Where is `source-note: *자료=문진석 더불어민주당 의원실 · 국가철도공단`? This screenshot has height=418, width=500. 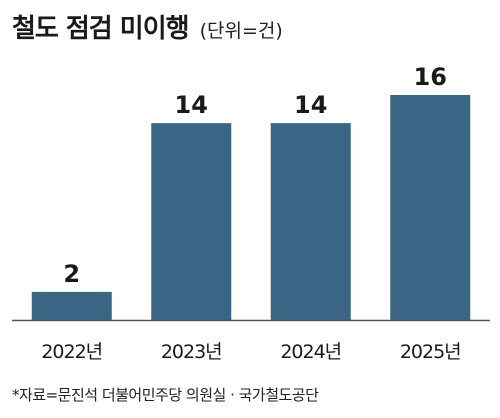 source-note: *자료=문진석 더불어민주당 의원실 · 국가철도공단 is located at coordinates (165, 395).